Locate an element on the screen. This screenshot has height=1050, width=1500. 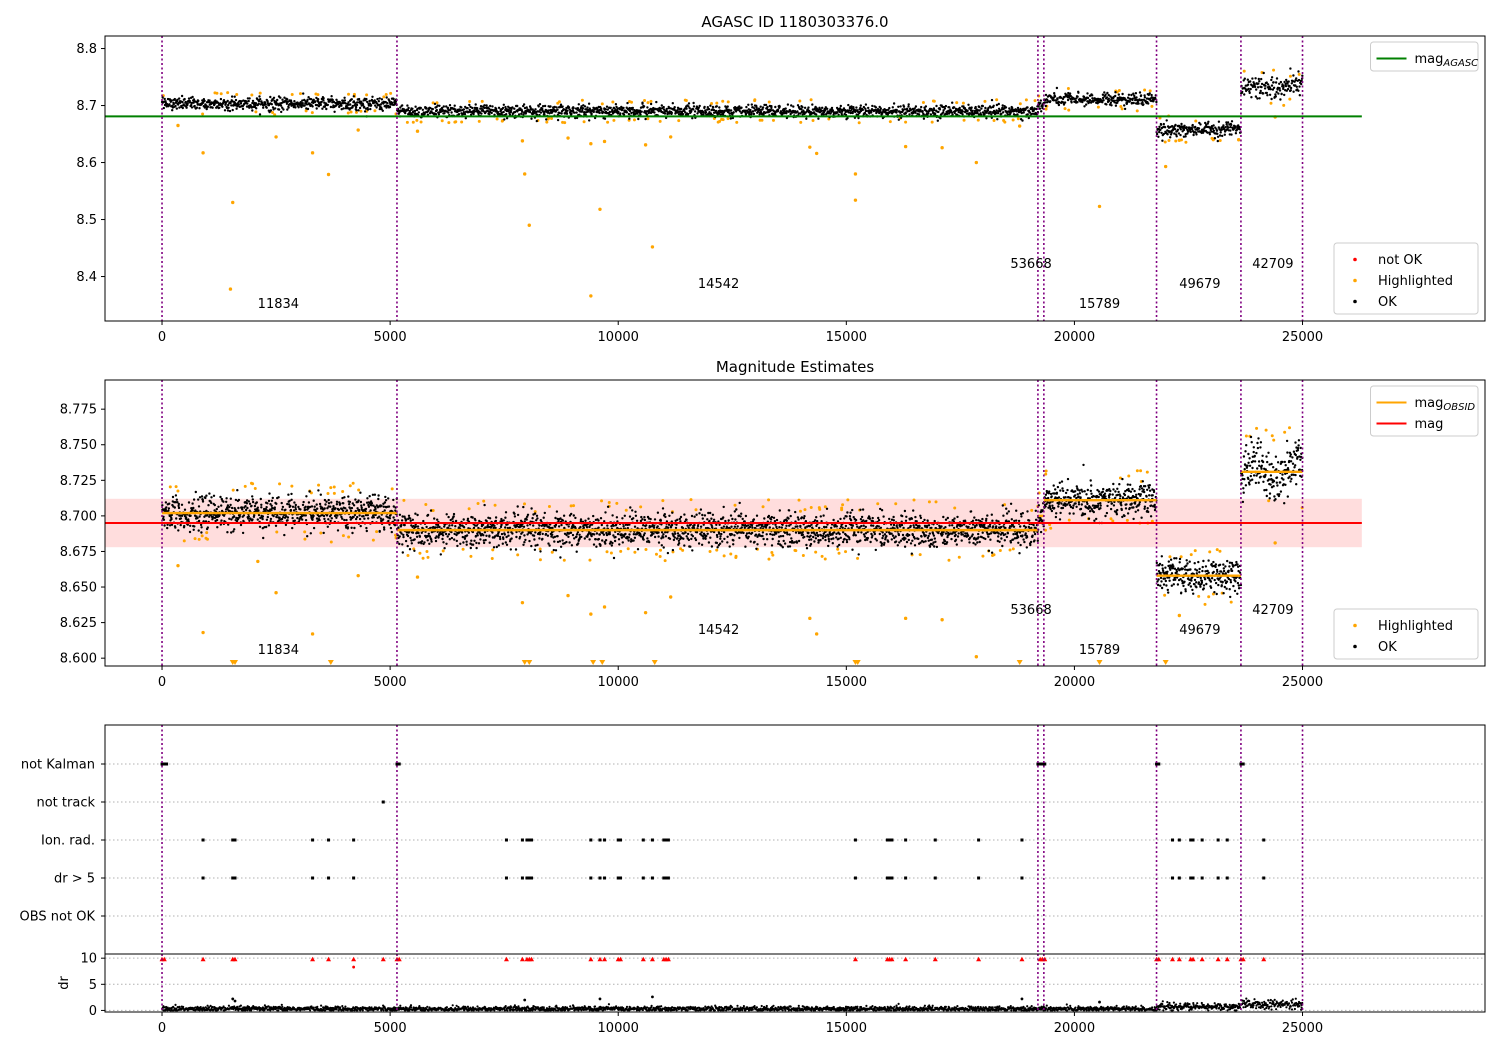
x-tick-label: 20000 is located at coordinates (1074, 682).